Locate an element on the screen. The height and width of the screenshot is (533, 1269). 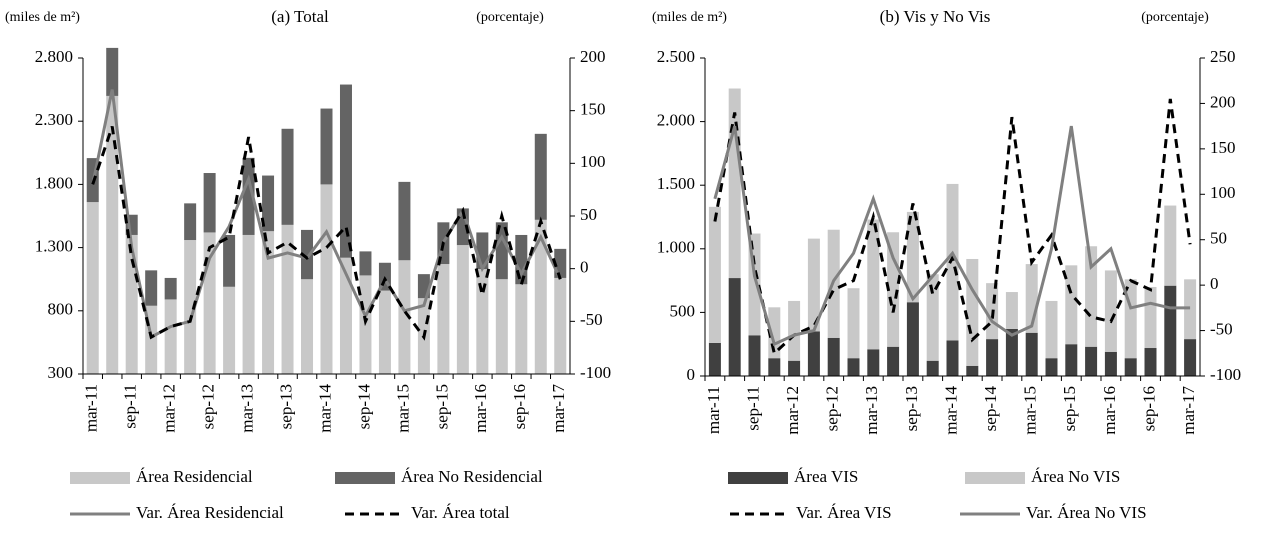
x-tick-label: mar-14 is located at coordinates (950, 410).